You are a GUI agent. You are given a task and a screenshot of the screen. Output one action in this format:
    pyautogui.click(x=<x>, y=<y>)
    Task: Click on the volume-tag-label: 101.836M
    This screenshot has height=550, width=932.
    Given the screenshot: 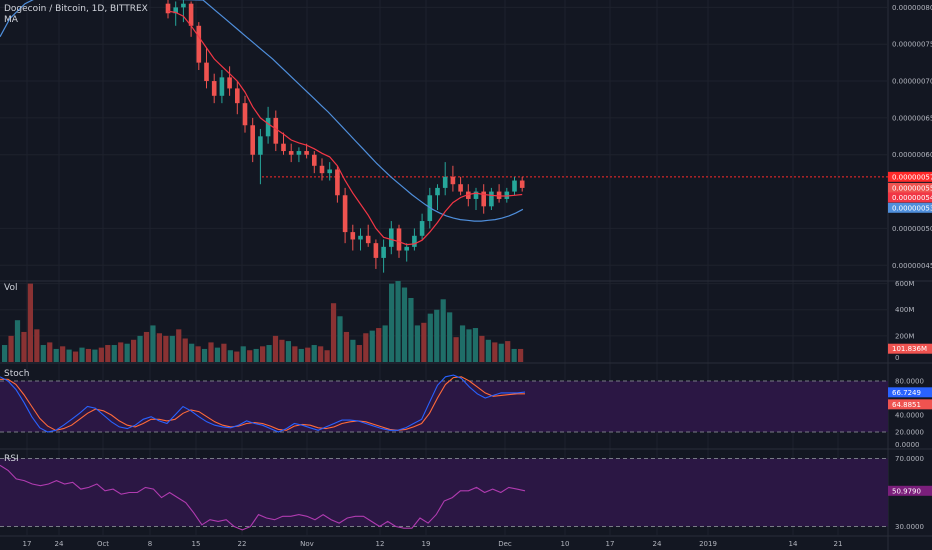 What is the action you would take?
    pyautogui.click(x=909, y=349)
    